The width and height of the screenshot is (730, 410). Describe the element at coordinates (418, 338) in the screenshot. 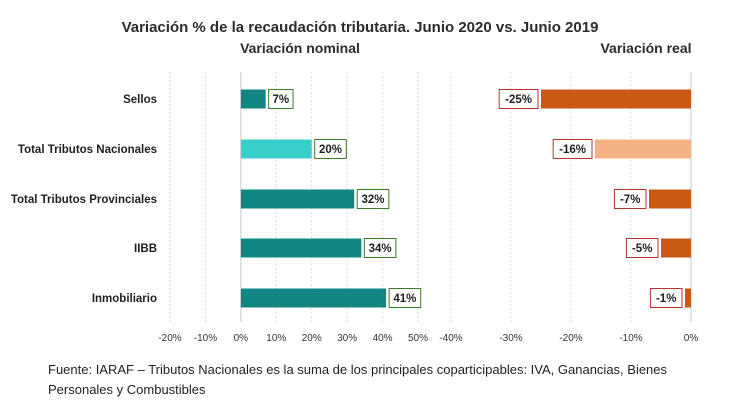

I see `tick-label: 50%` at that location.